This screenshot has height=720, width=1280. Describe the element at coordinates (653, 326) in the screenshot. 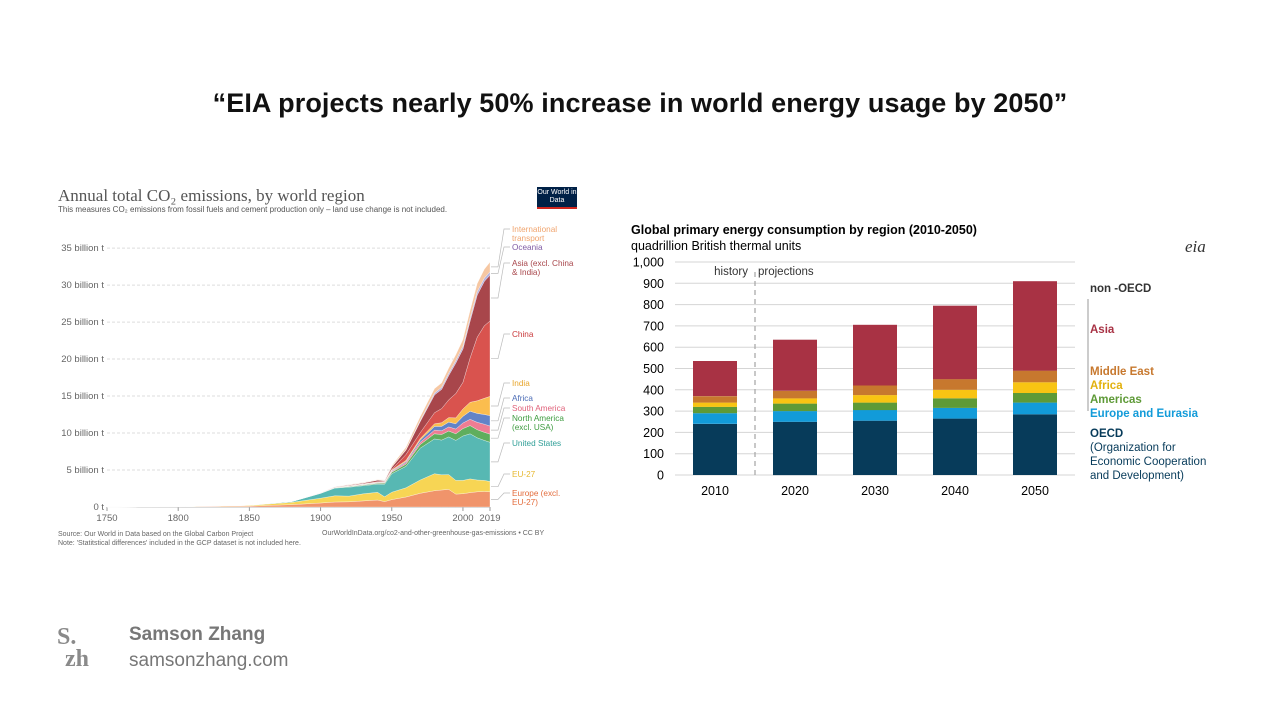

I see `eia-y-tick-label: 700` at that location.